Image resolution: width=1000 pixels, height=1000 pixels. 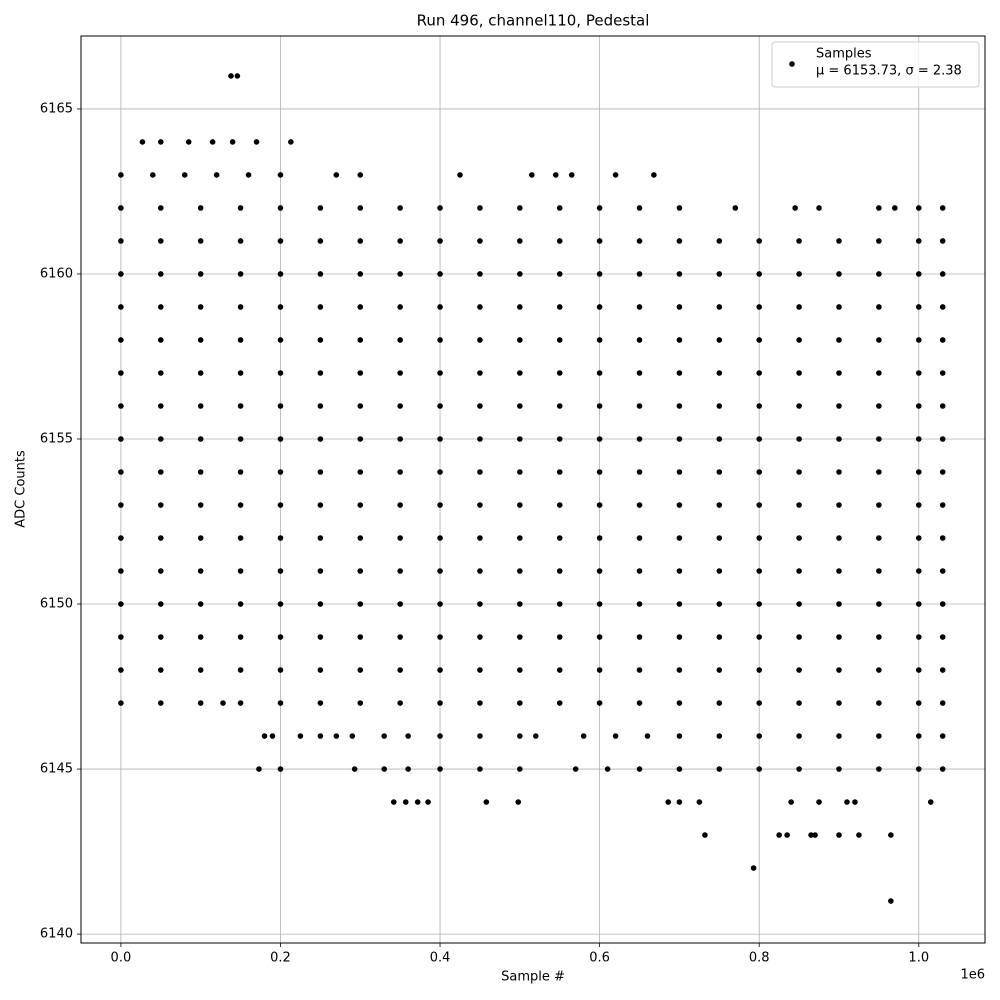 I want to click on y-tick-label: 6145, so click(x=56, y=769).